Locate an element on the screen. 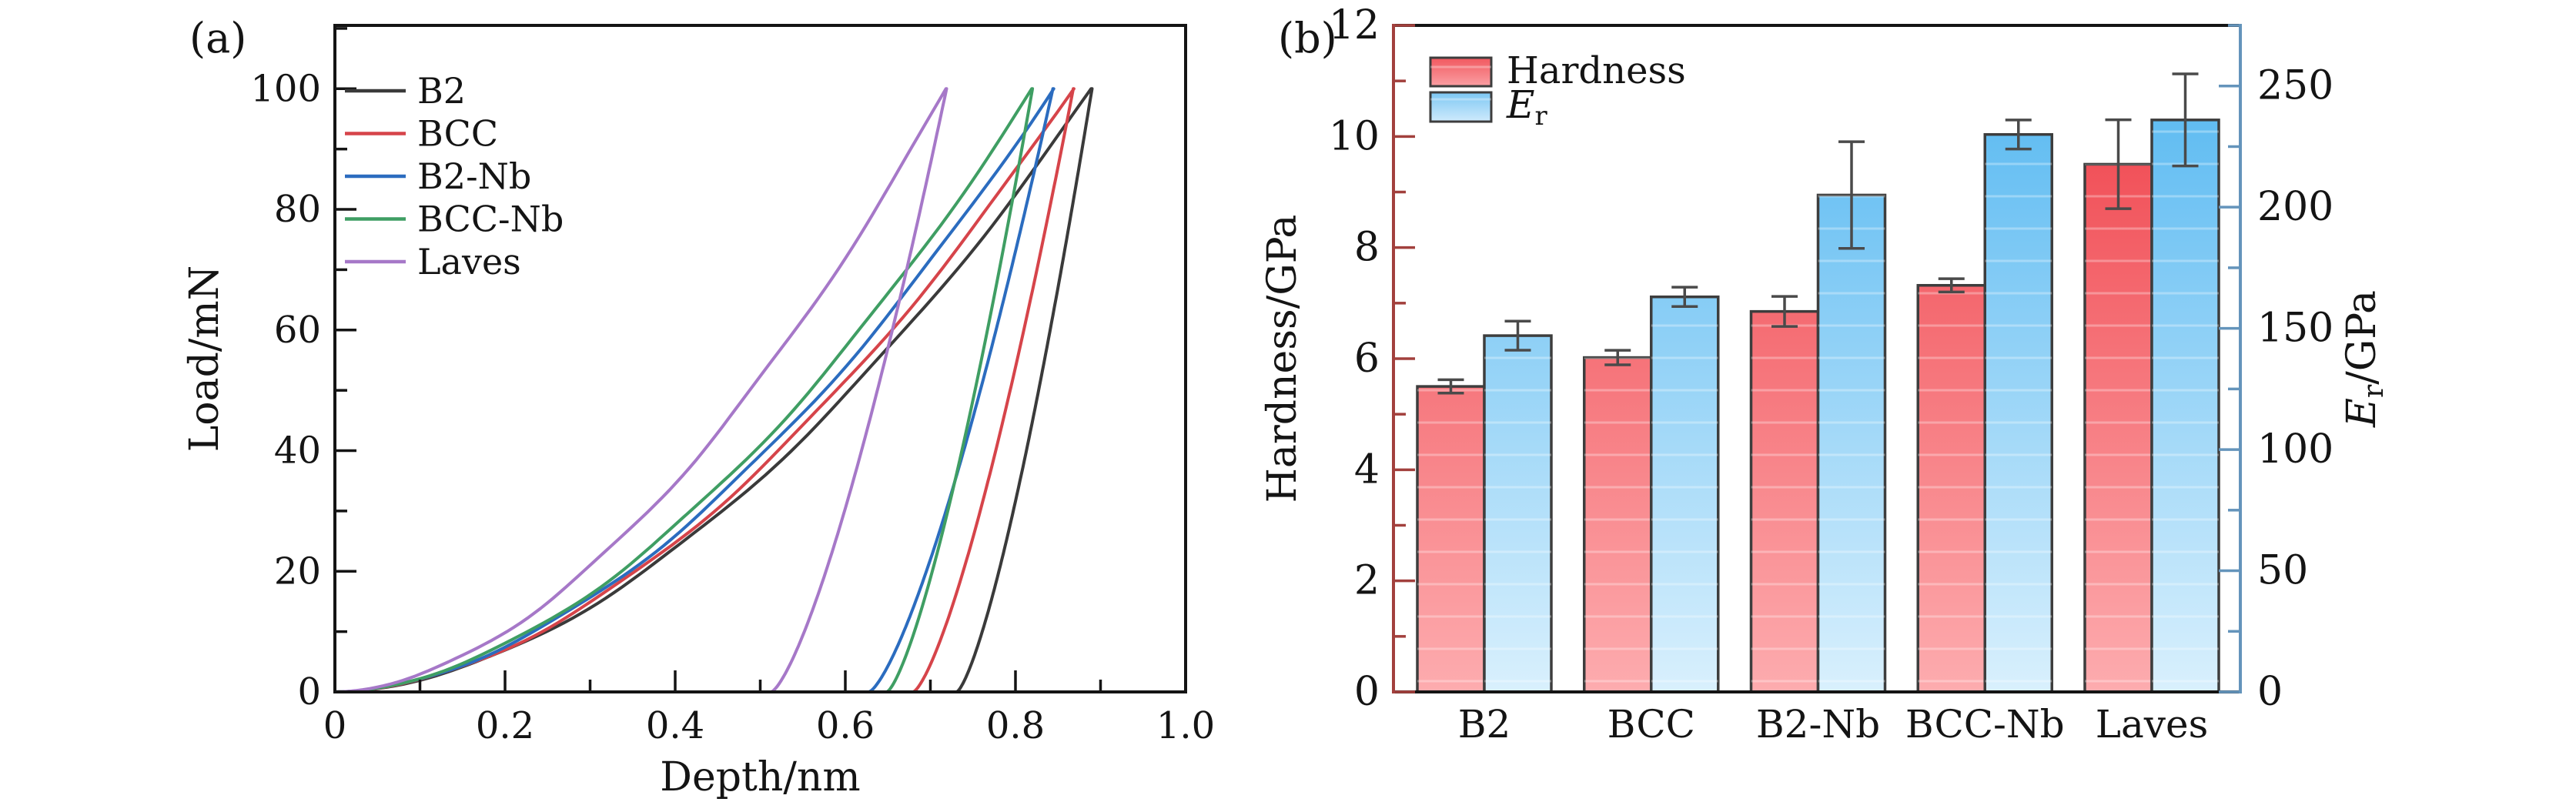 The width and height of the screenshot is (2576, 812). x-tick-label: 0.8 is located at coordinates (1016, 725).